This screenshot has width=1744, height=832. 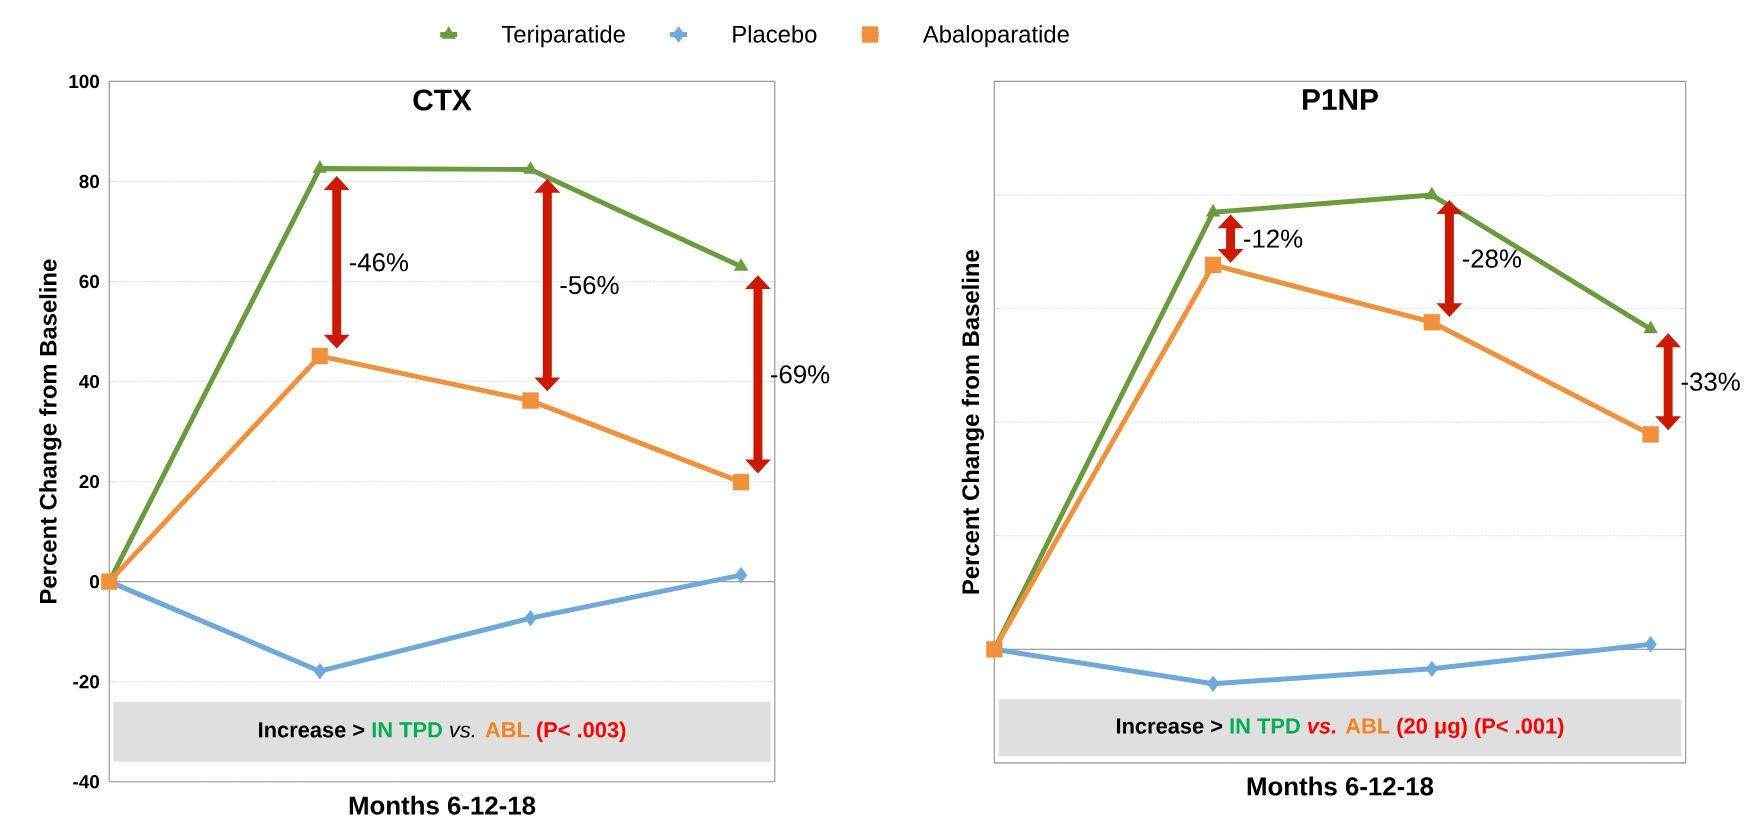 I want to click on legend-label: Abaloparatide, so click(x=995, y=36).